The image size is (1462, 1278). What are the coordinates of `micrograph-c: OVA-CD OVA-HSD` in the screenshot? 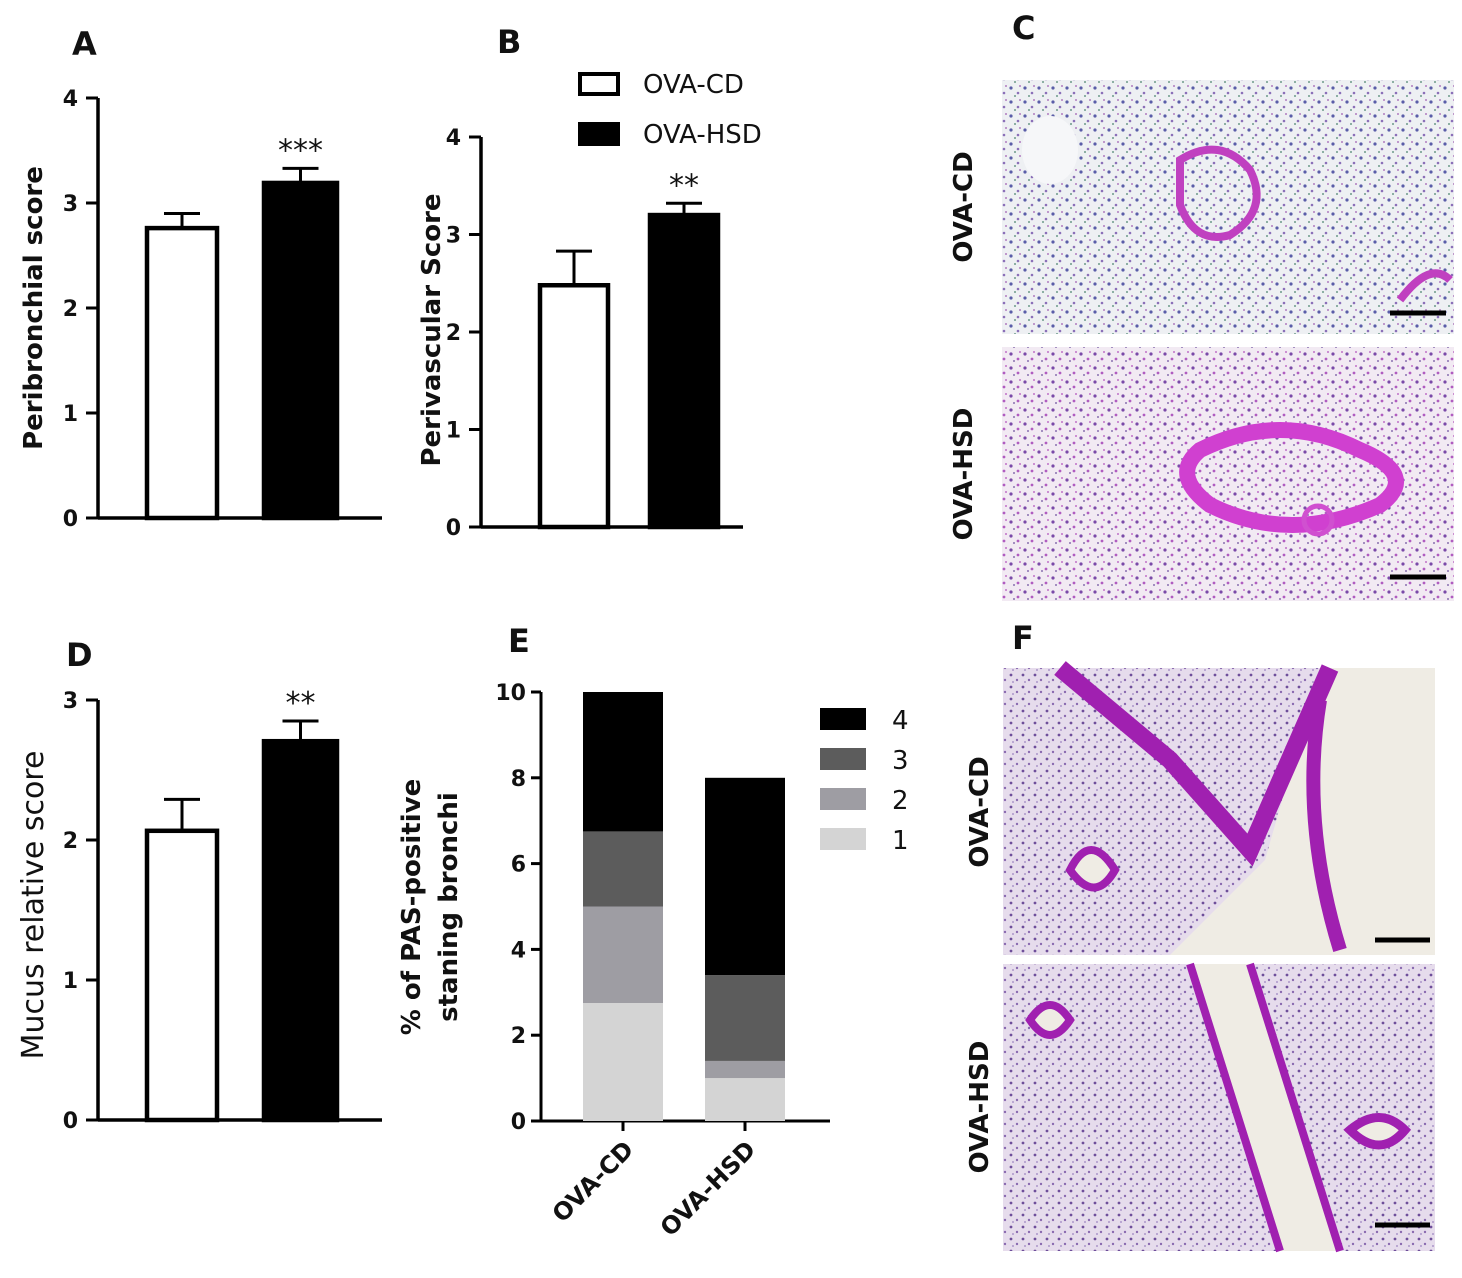 It's located at (1201, 340).